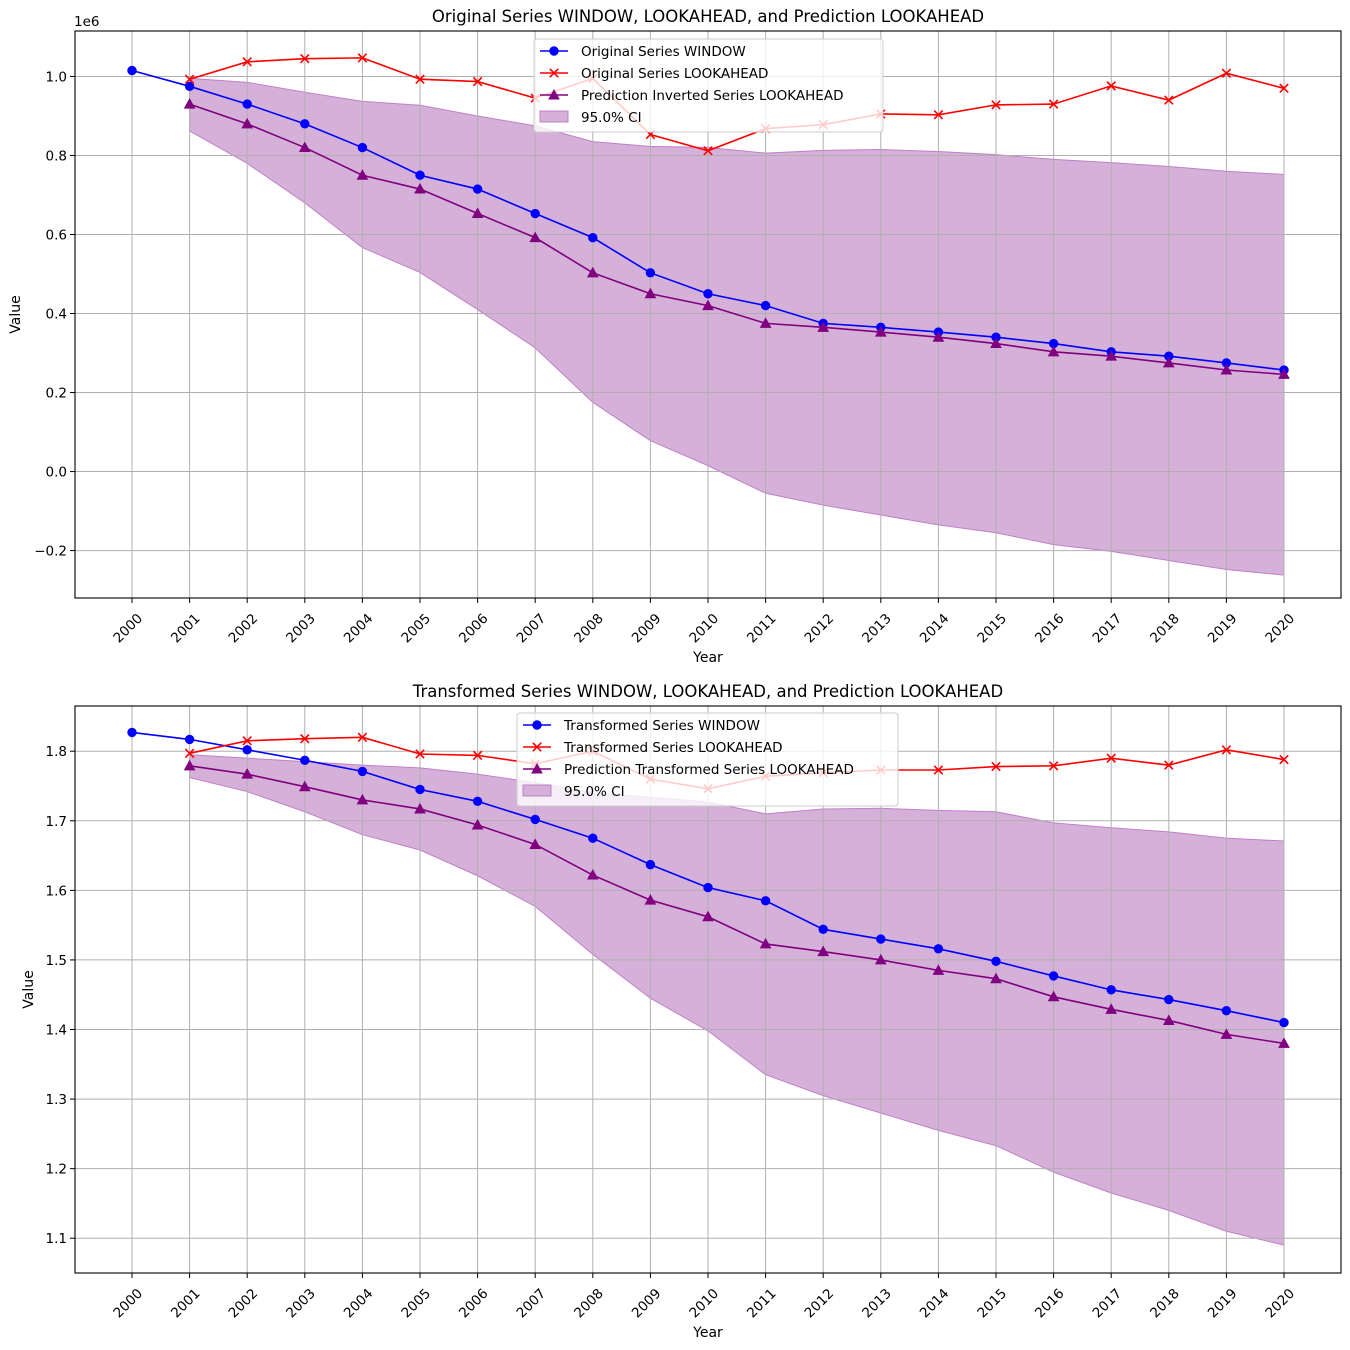 This screenshot has width=1350, height=1350. I want to click on x-tick-label: 2010, so click(704, 1304).